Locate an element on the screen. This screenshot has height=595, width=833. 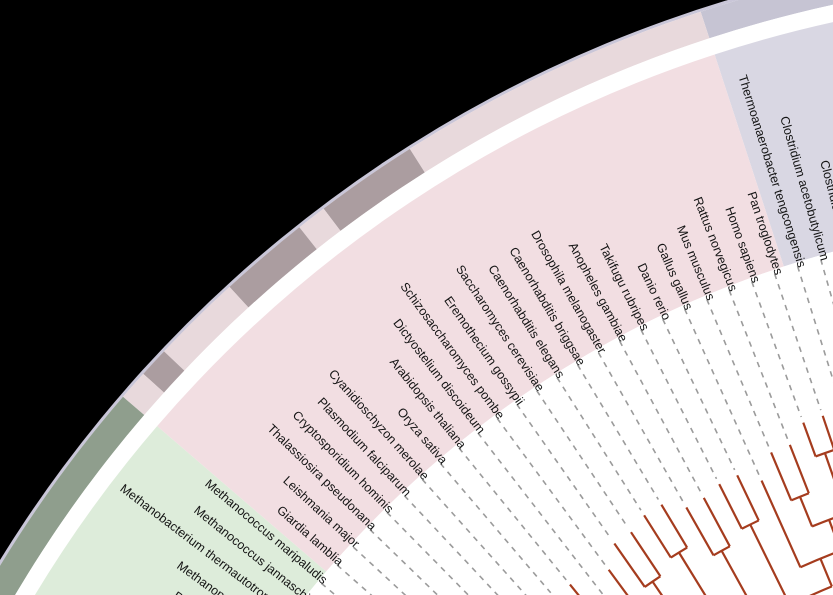
archaea-ring is located at coordinates (72, 495).